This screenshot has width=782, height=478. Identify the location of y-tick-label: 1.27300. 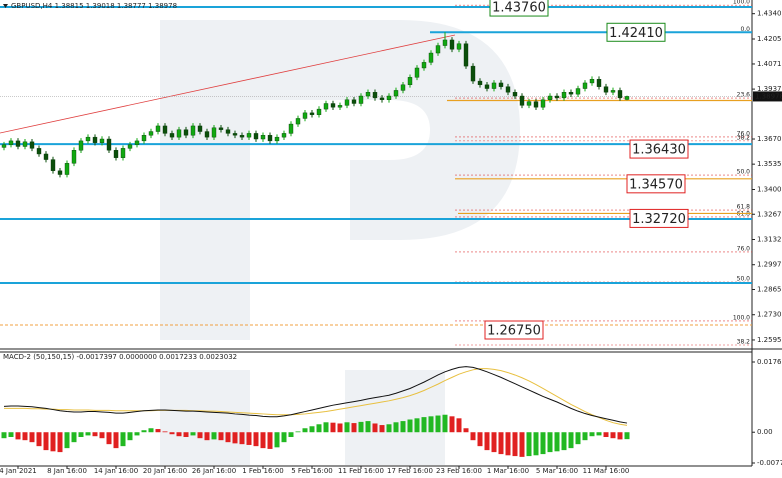
(769, 315).